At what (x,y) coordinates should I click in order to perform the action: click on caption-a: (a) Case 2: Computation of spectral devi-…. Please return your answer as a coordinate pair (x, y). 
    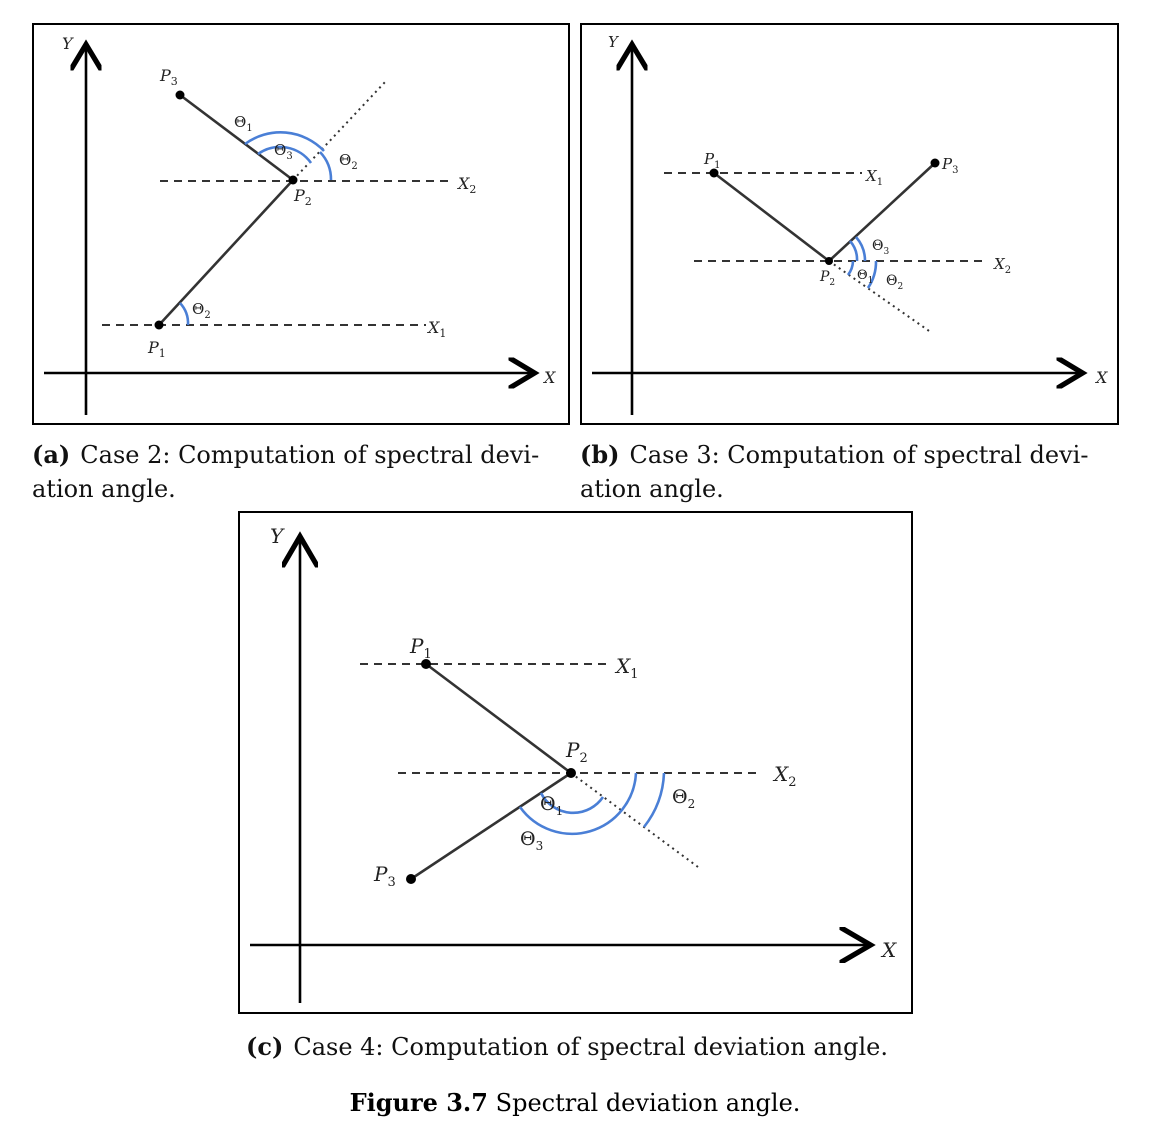
    Looking at the image, I should click on (302, 472).